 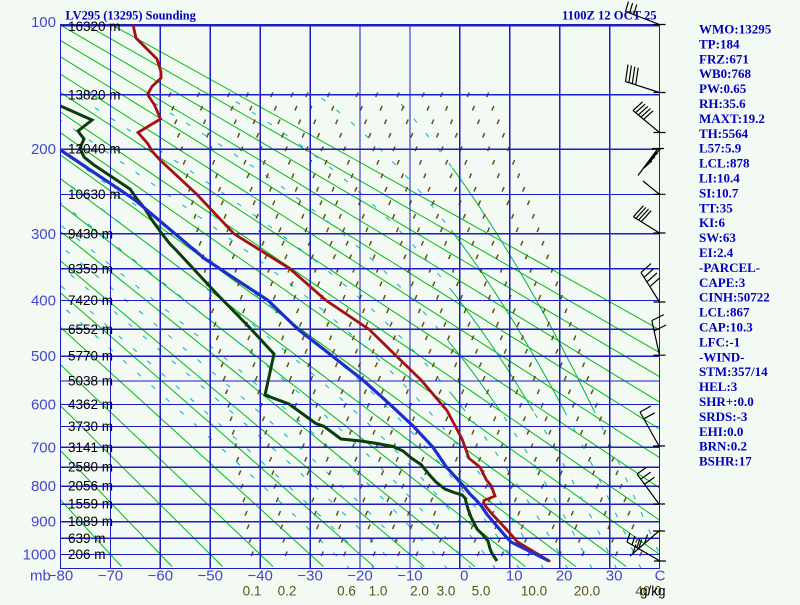 What do you see at coordinates (726, 327) in the screenshot?
I see `svg-text: CAP:10.3` at bounding box center [726, 327].